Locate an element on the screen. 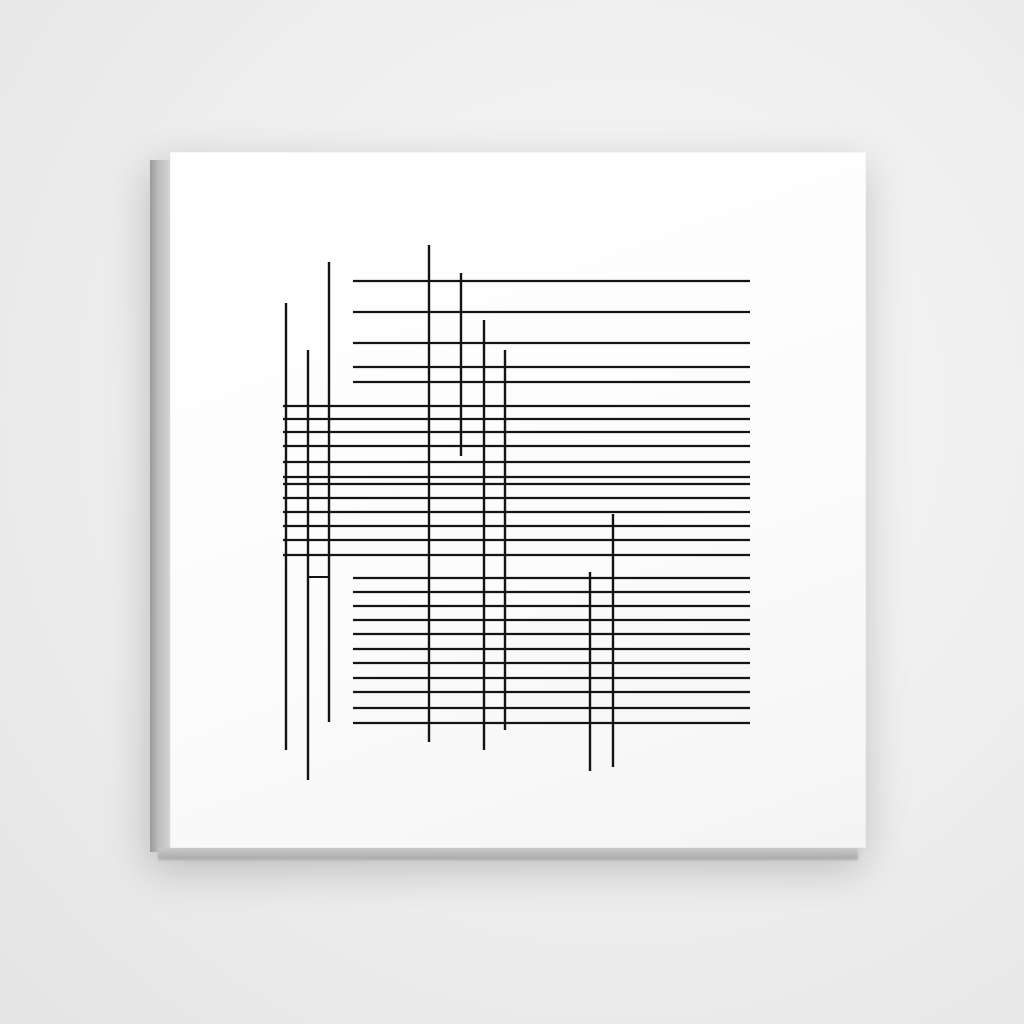  canvas-left-edge is located at coordinates (161, 506).